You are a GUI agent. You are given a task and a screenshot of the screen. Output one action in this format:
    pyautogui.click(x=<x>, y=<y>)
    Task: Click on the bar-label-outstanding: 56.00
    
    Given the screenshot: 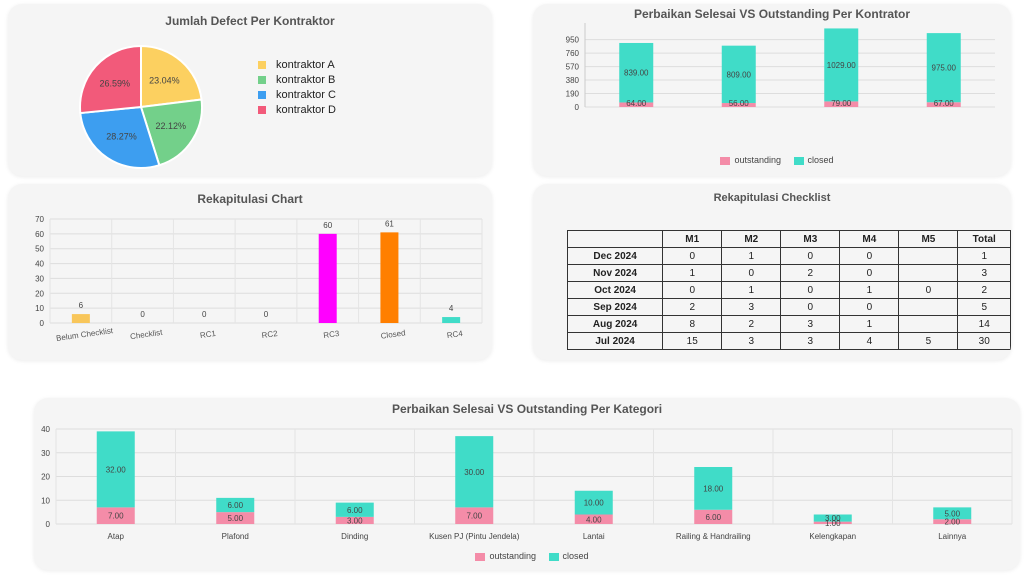 What is the action you would take?
    pyautogui.click(x=739, y=103)
    